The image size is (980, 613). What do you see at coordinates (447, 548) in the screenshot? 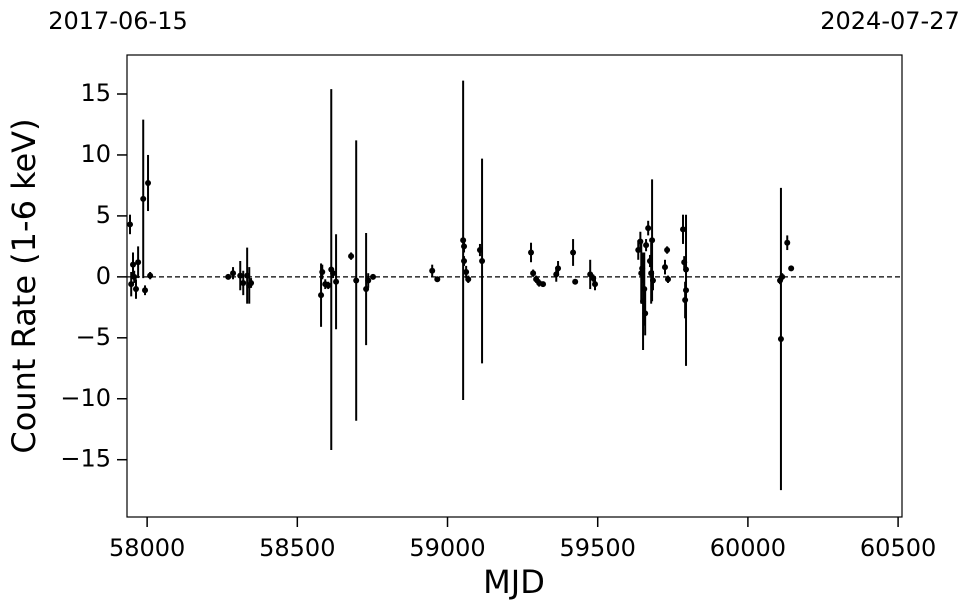
I see `x-tick-label: 59000` at bounding box center [447, 548].